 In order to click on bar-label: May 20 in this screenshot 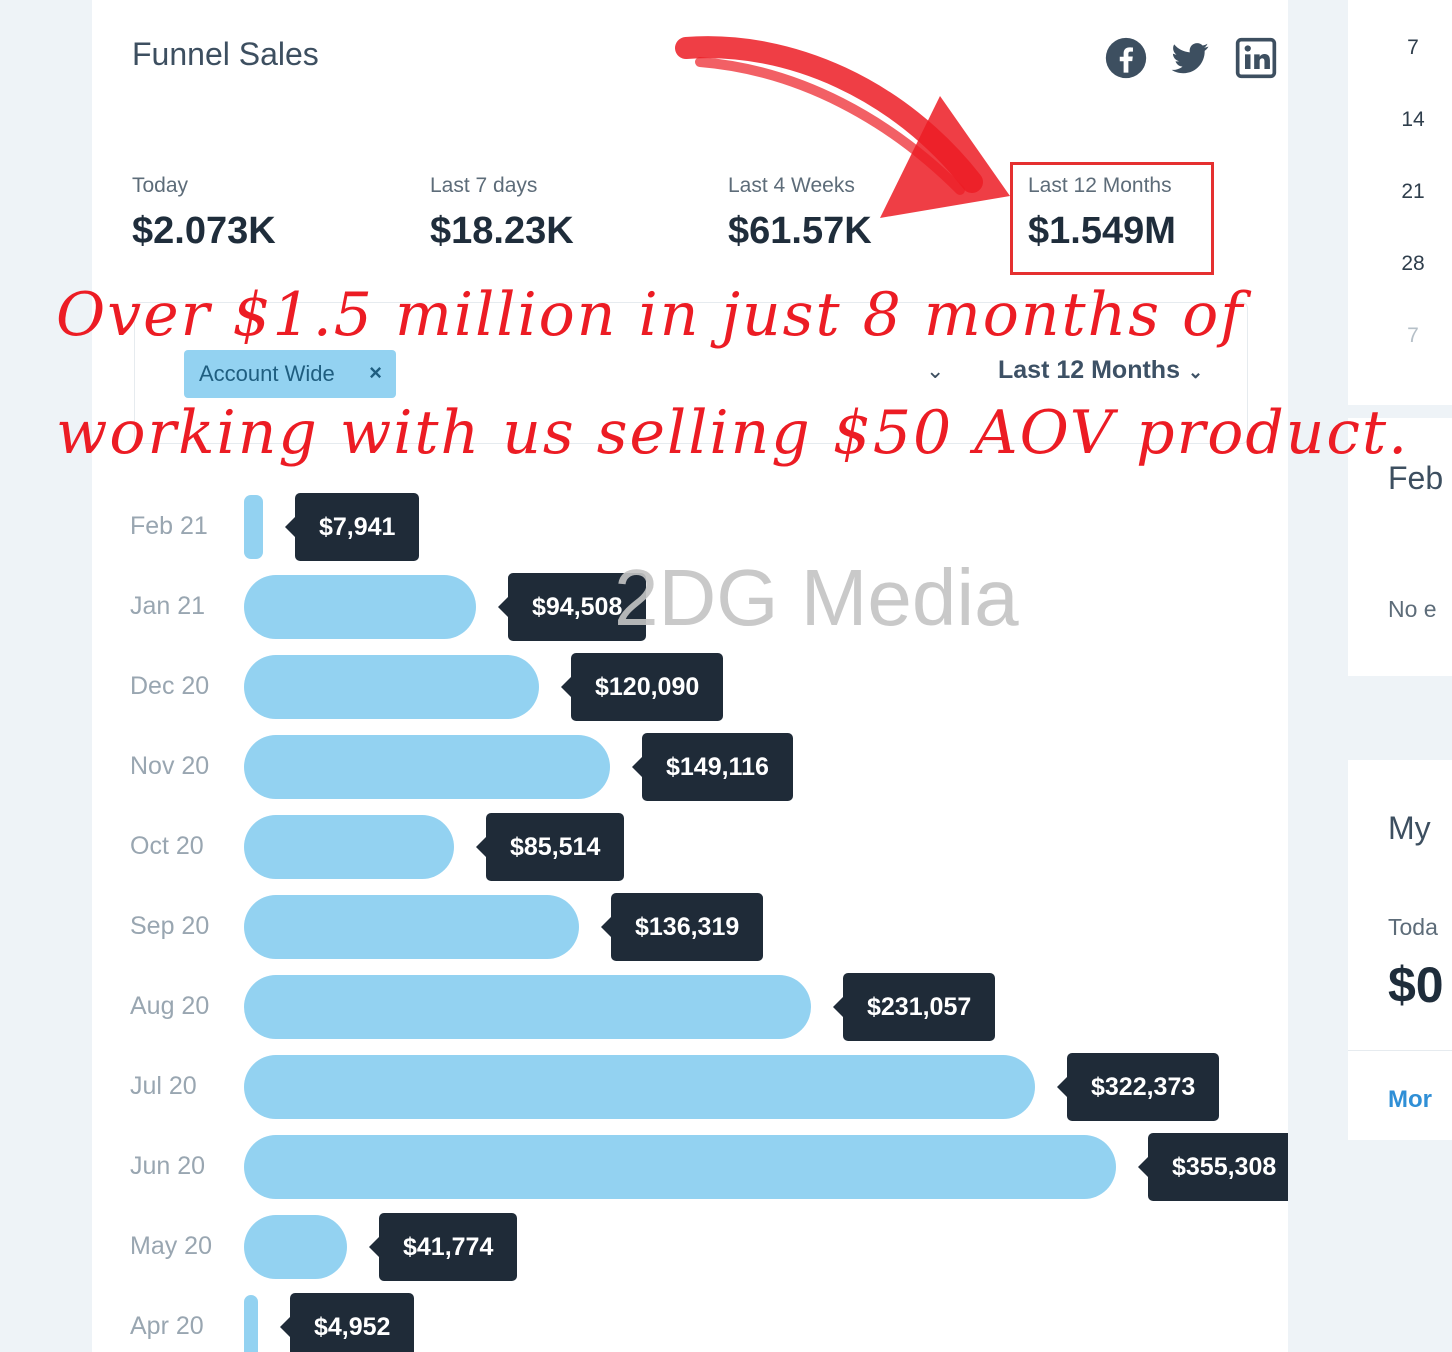, I will do `click(171, 1246)`.